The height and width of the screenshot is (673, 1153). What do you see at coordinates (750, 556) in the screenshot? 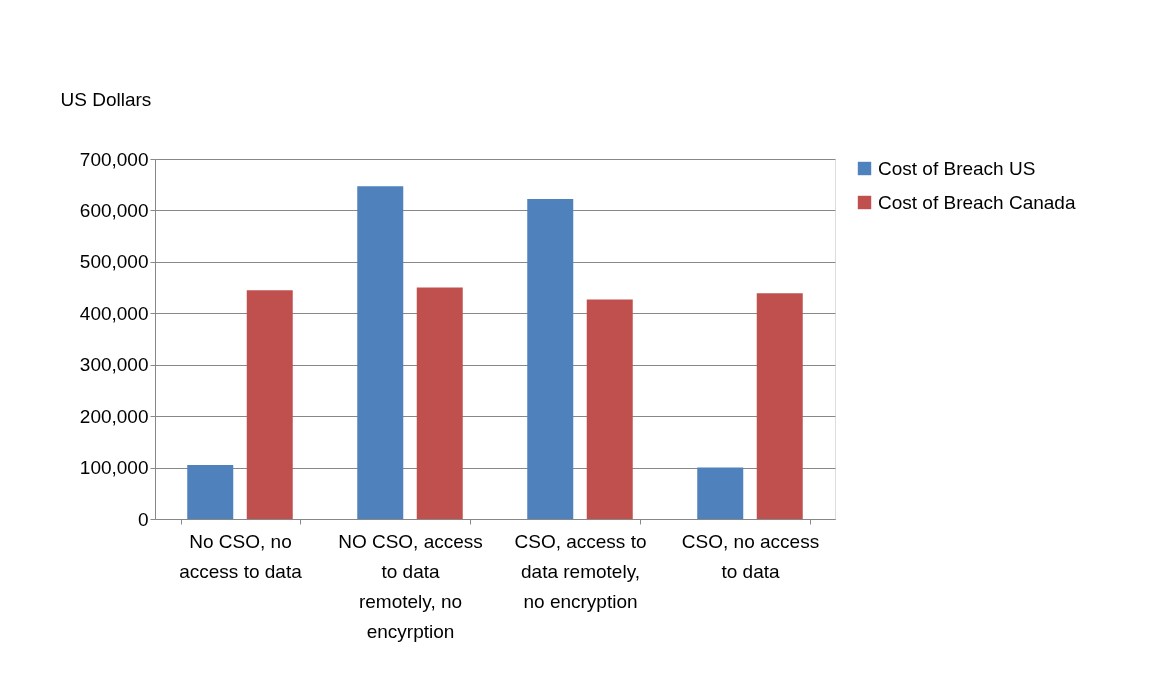
I see `x-tick-label: CSO, no access to data` at bounding box center [750, 556].